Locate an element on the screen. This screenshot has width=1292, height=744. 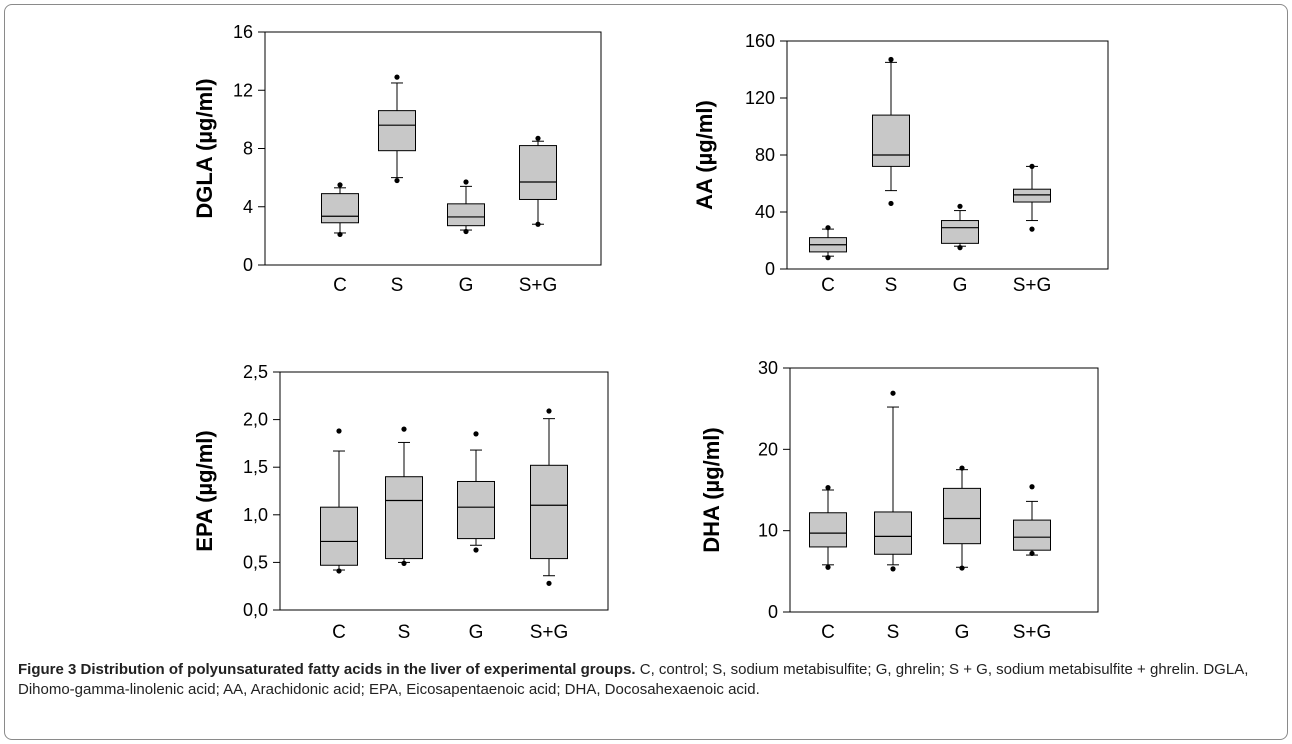
y-axis-label: EPA (µg/ml) is located at coordinates (204, 490).